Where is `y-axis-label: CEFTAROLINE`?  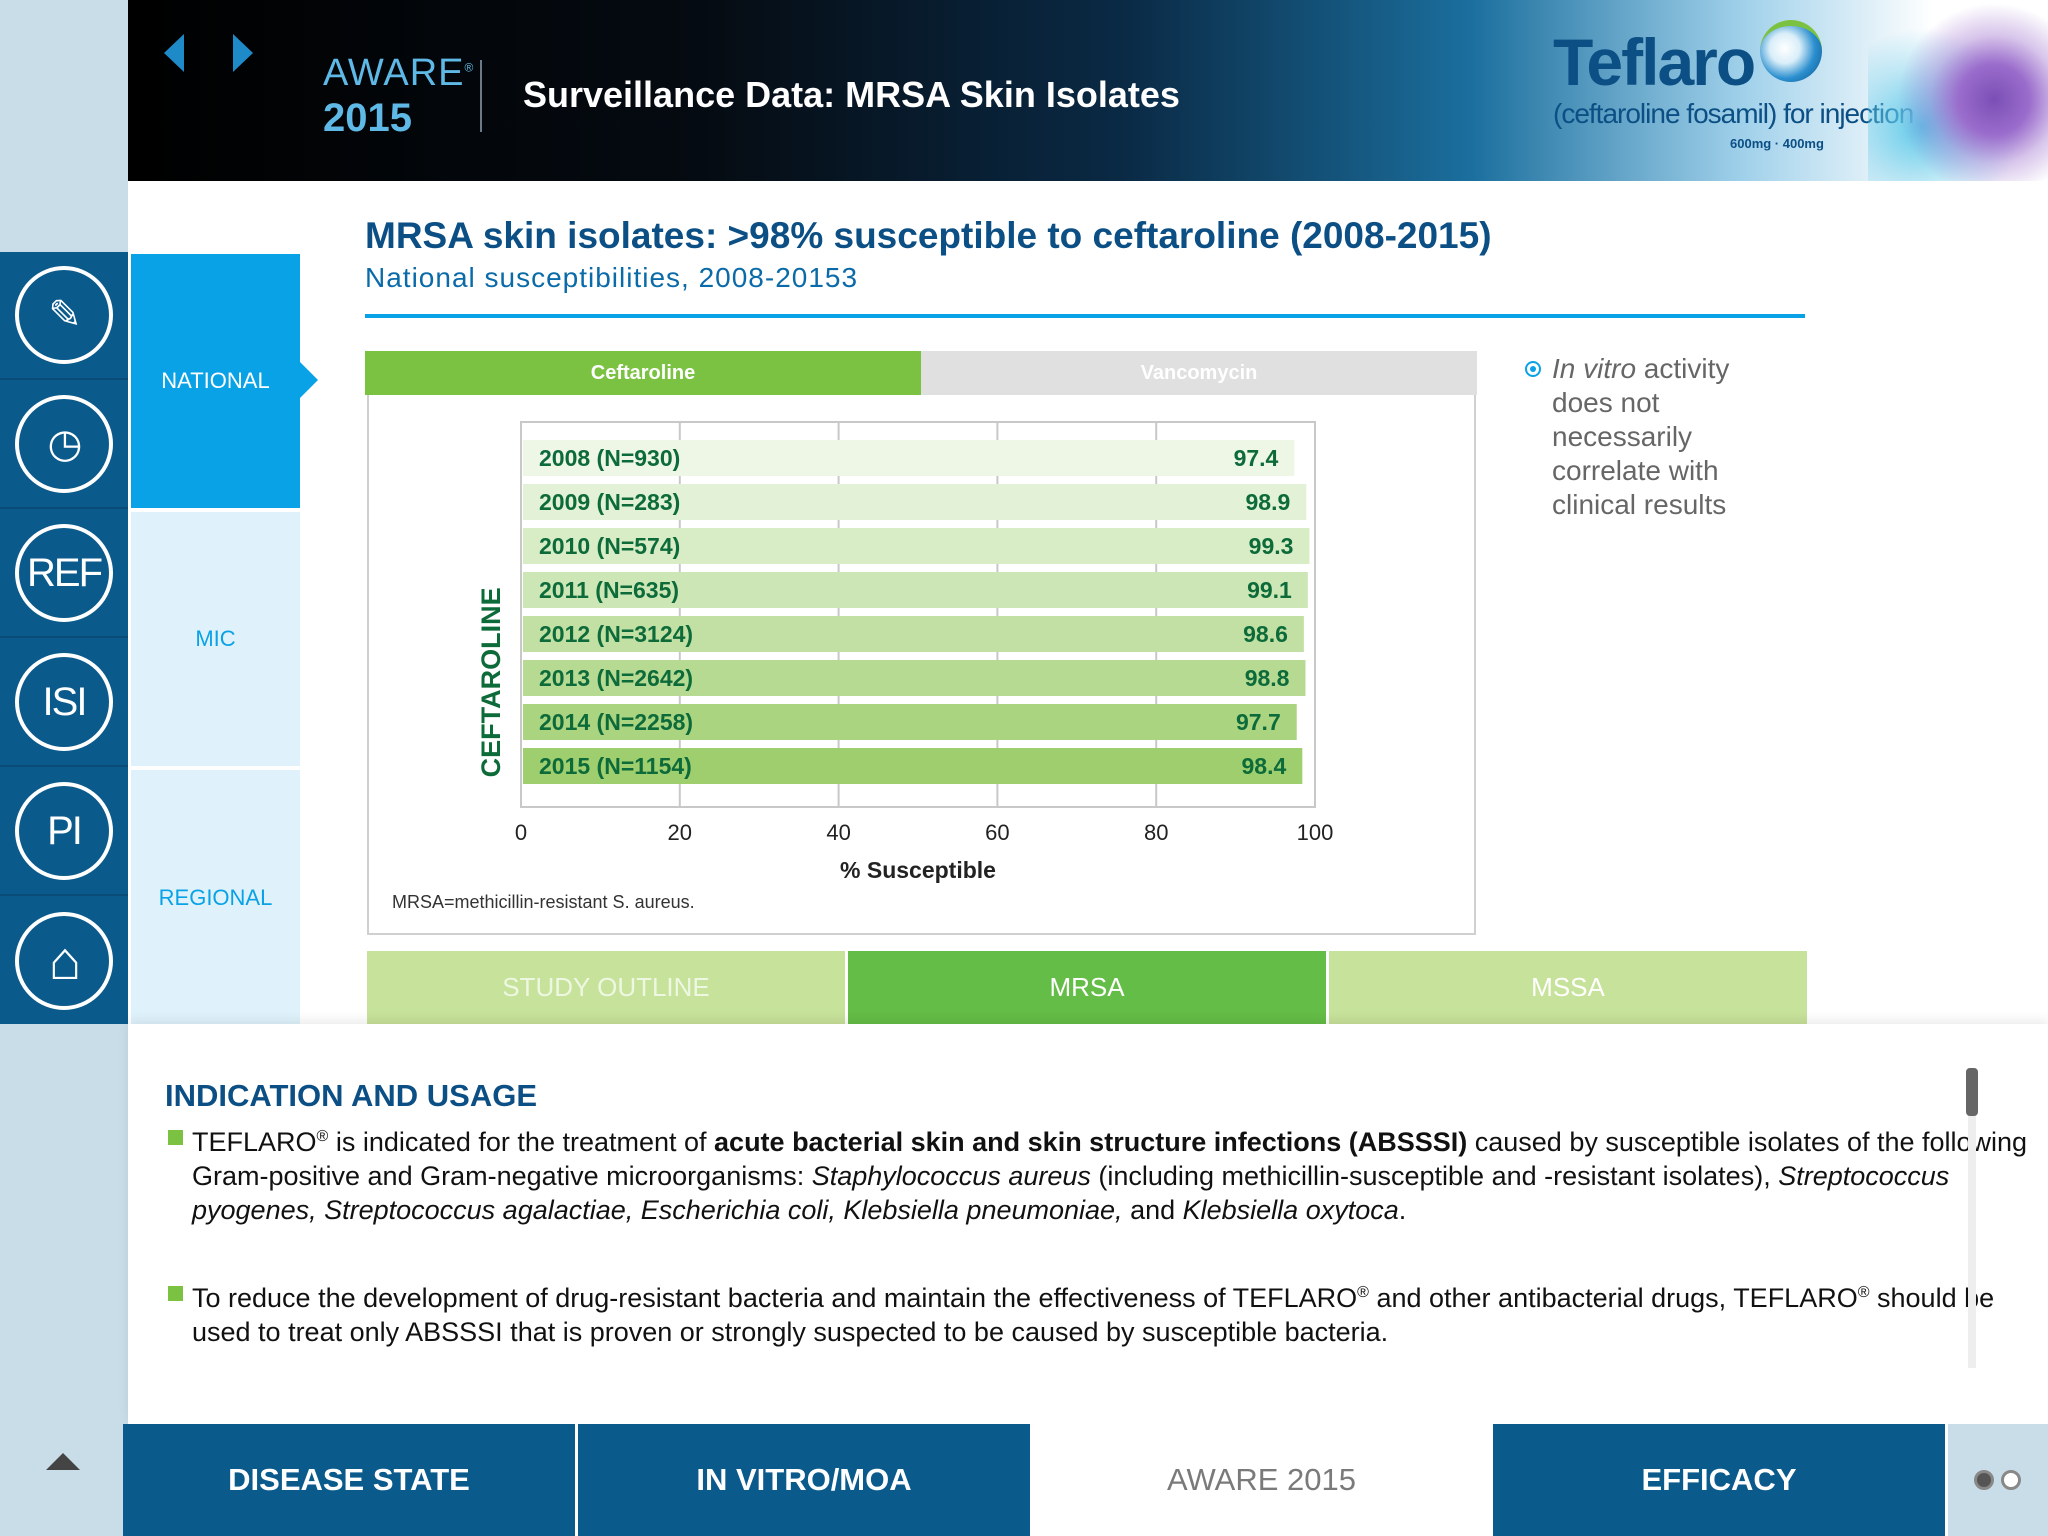 y-axis-label: CEFTAROLINE is located at coordinates (491, 682).